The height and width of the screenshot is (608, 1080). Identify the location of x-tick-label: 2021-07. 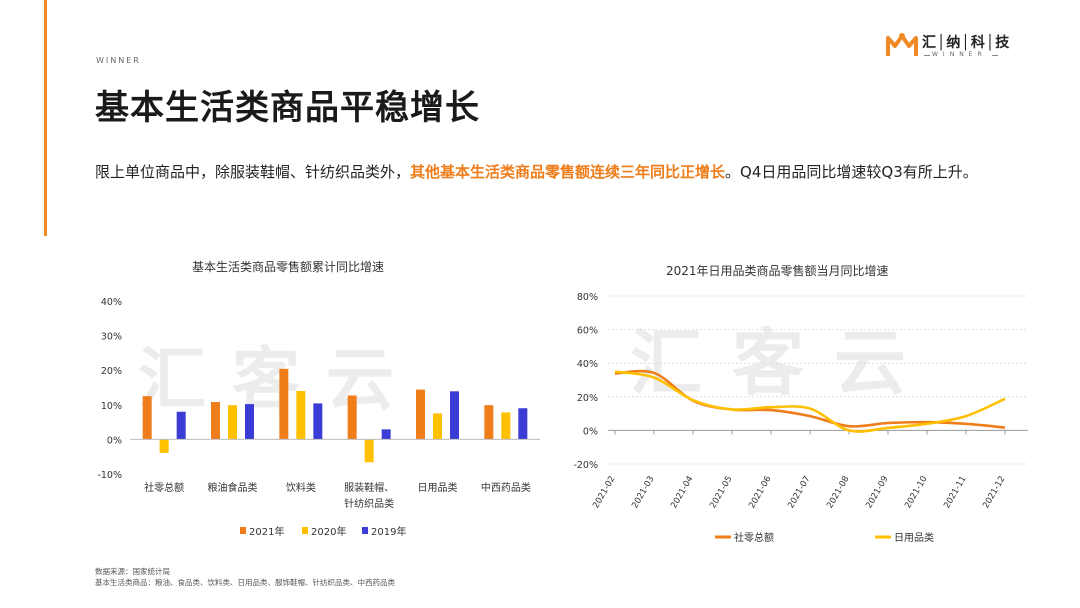
(799, 493).